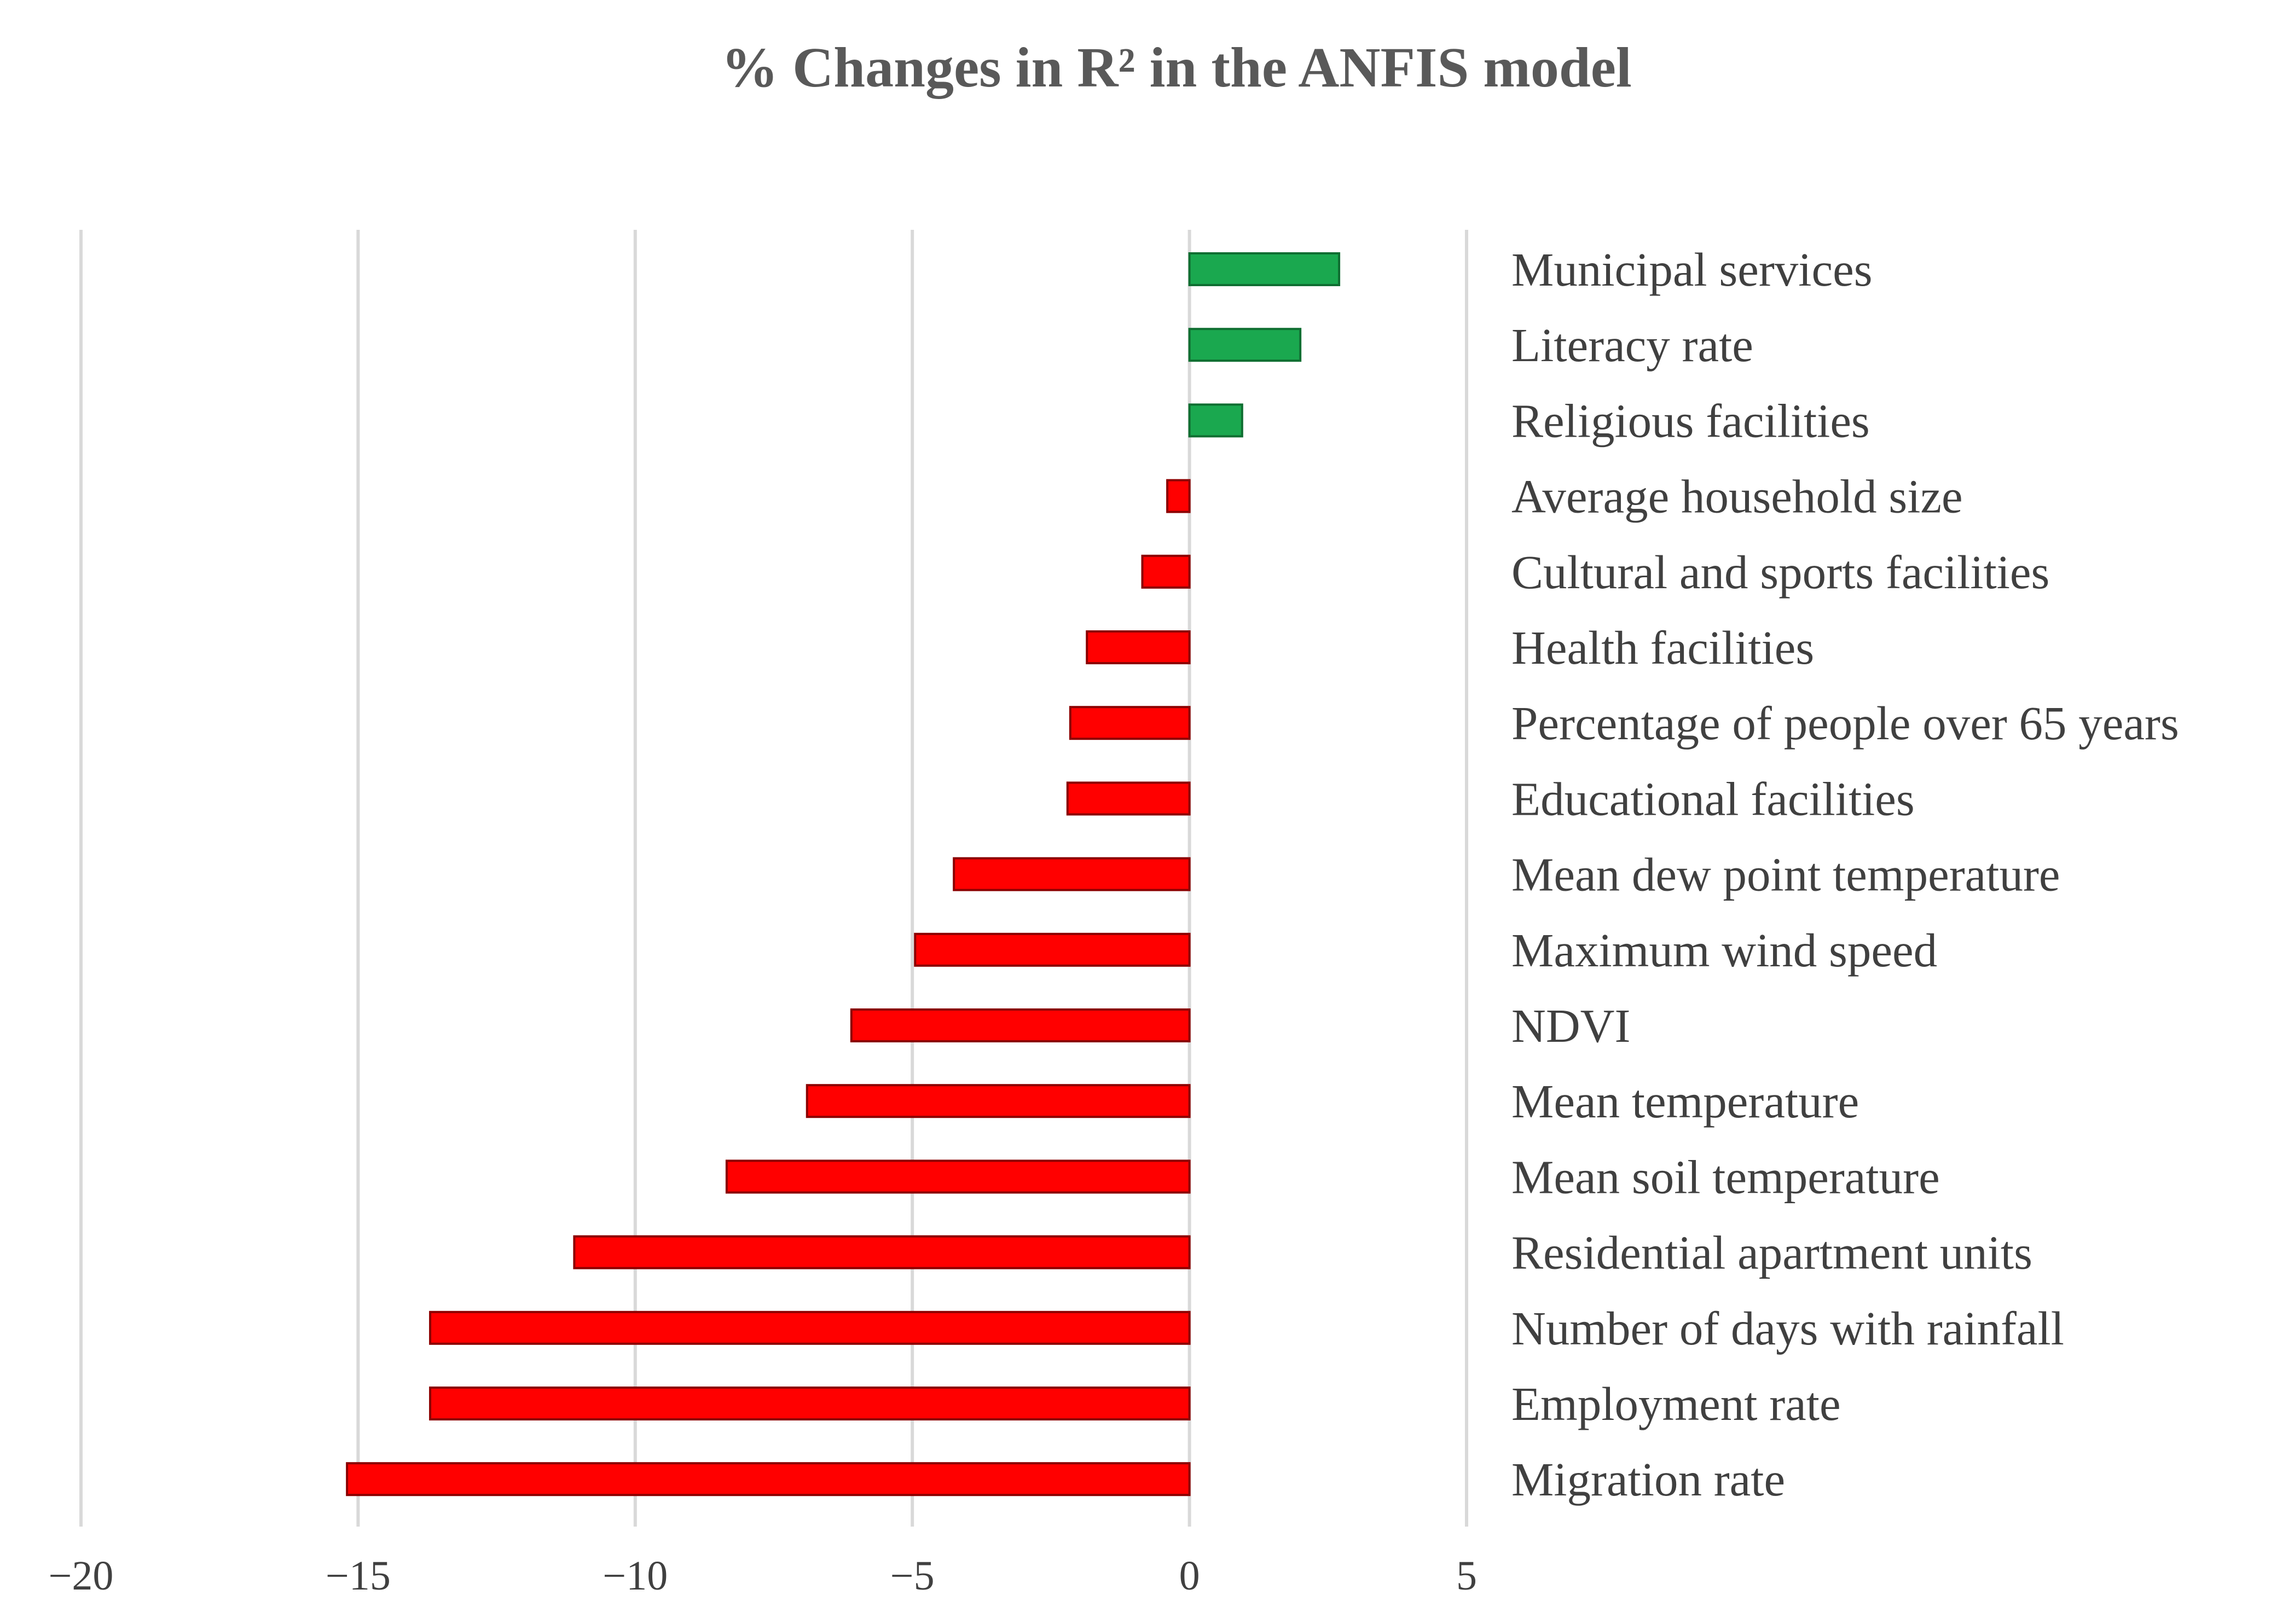  Describe the element at coordinates (1663, 647) in the screenshot. I see `category-label: Health facilities` at that location.